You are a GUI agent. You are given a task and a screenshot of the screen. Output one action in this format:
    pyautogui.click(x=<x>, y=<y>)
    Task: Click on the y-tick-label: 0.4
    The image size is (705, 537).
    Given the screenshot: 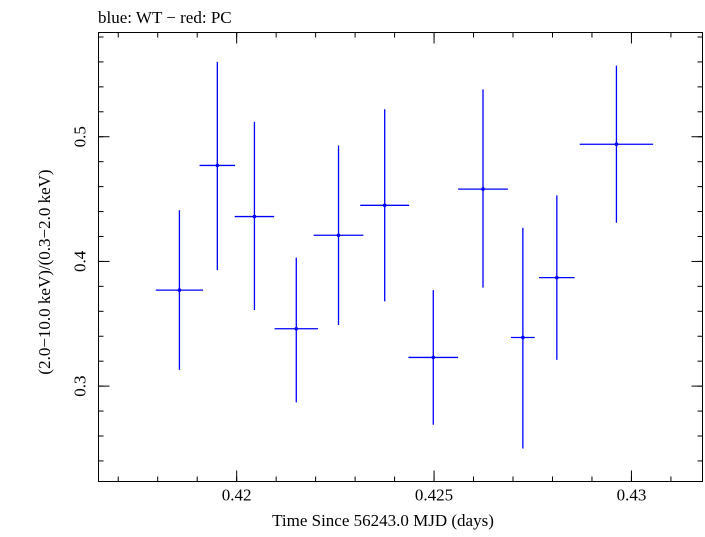 What is the action you would take?
    pyautogui.click(x=80, y=261)
    